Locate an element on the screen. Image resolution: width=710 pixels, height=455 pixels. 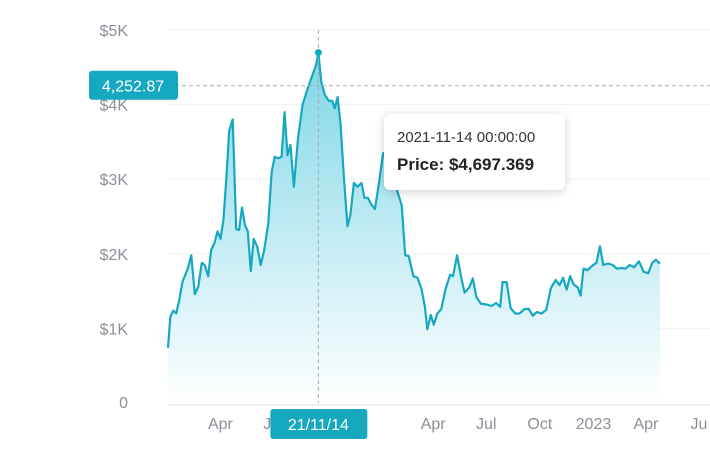
y-crosshair-badge: 4,252.87 is located at coordinates (133, 85).